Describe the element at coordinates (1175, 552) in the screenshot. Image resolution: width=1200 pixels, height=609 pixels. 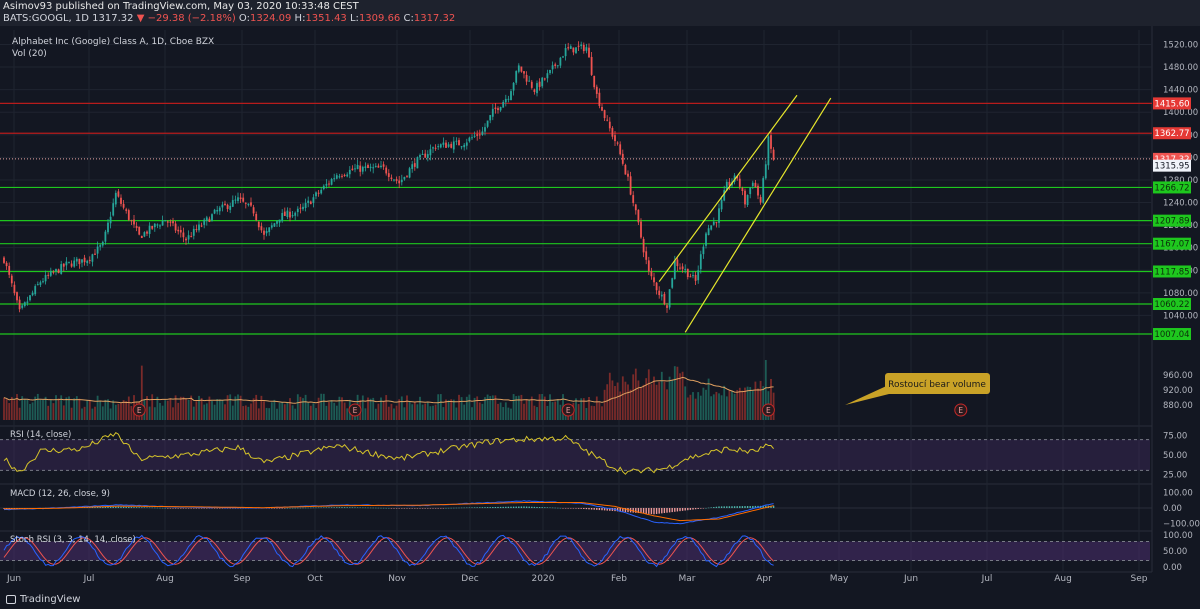
I see `stoch-tick-label: 50.00` at that location.